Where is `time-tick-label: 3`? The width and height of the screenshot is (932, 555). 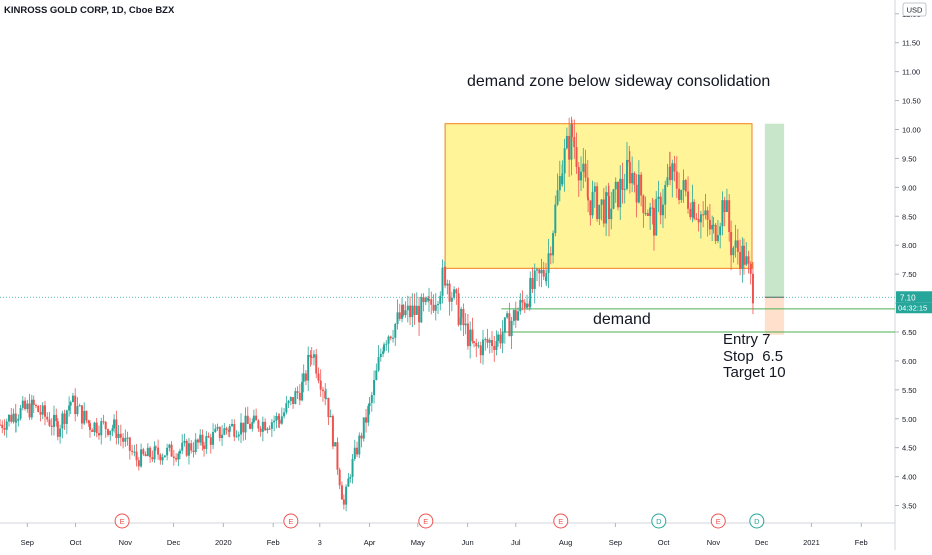 time-tick-label: 3 is located at coordinates (320, 542).